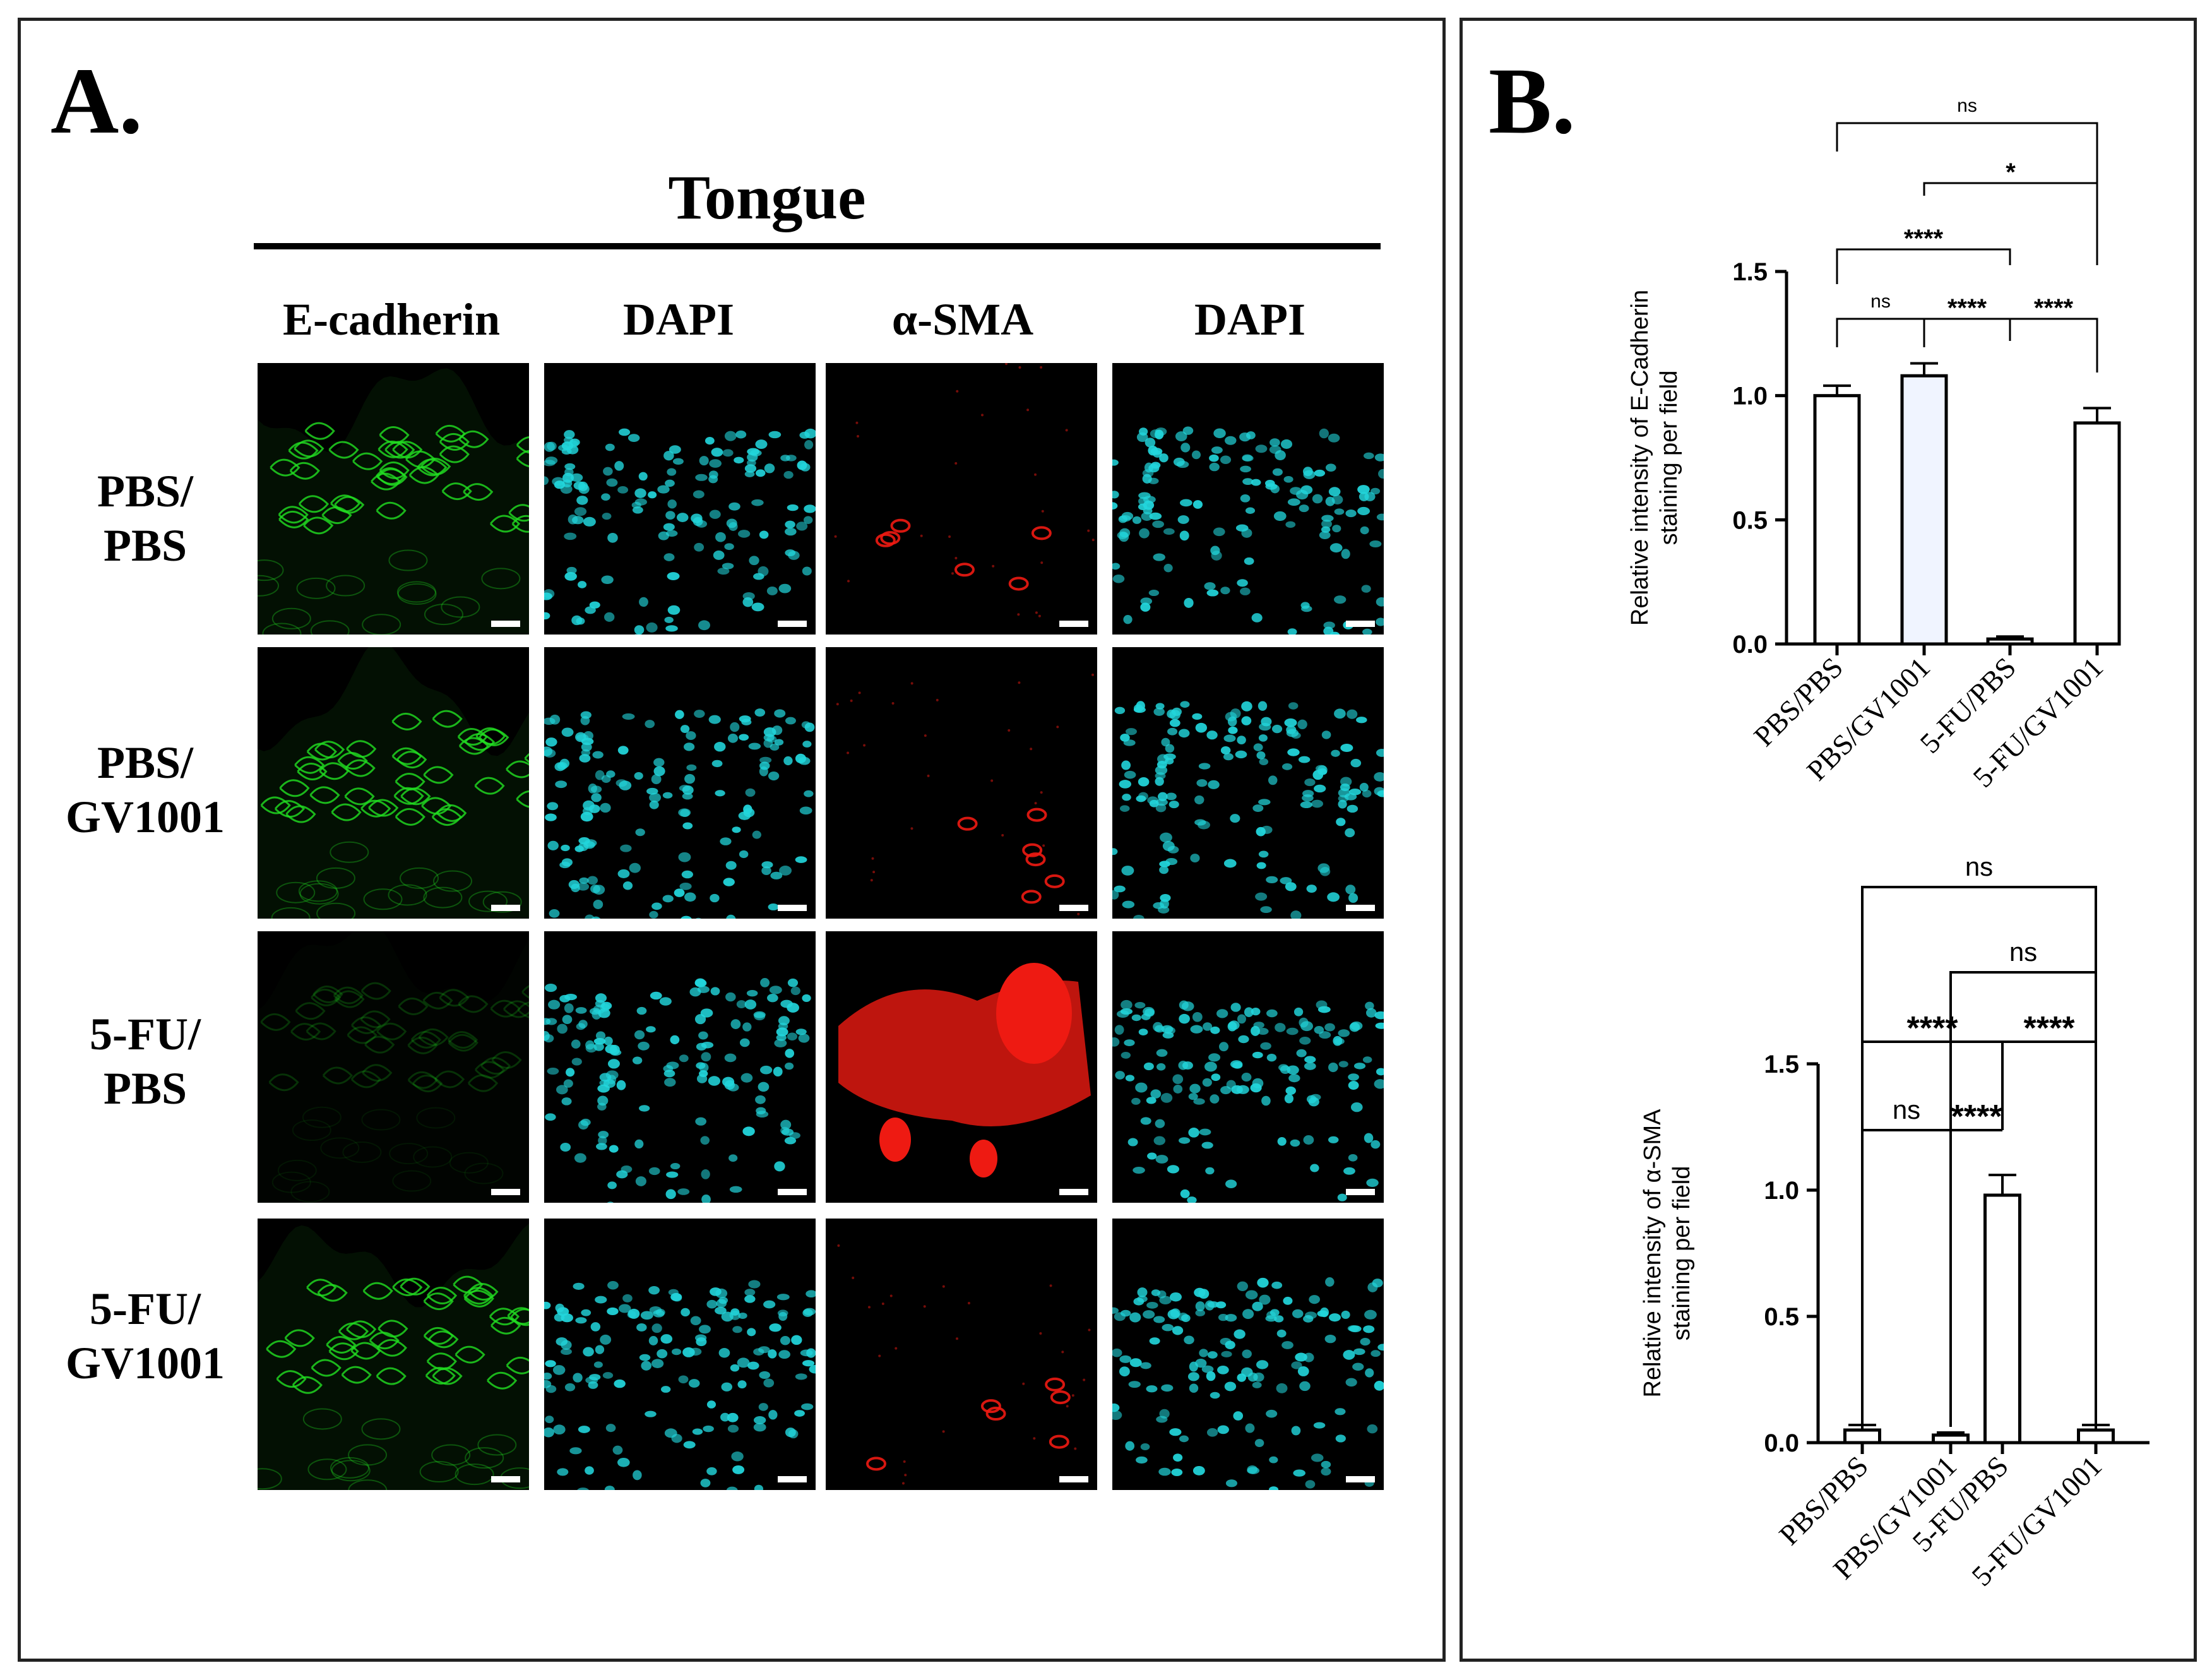 This screenshot has width=2212, height=1675. I want to click on col-header-dapi-2: DAPI, so click(1249, 319).